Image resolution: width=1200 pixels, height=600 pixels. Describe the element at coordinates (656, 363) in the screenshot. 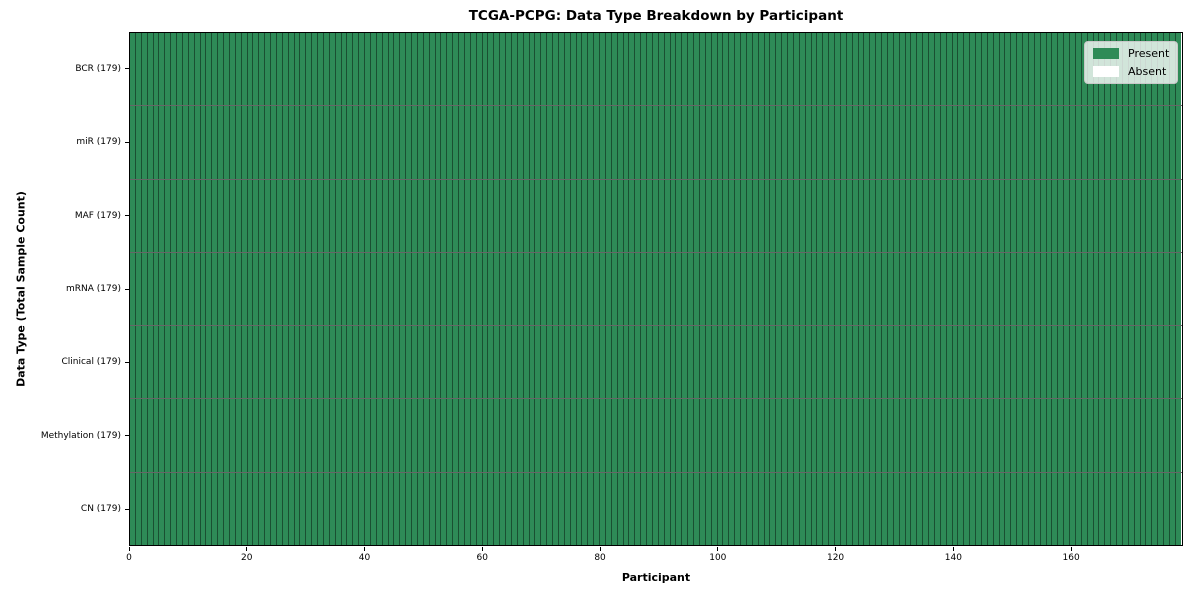

I see `heatmap-row-Clinical` at that location.